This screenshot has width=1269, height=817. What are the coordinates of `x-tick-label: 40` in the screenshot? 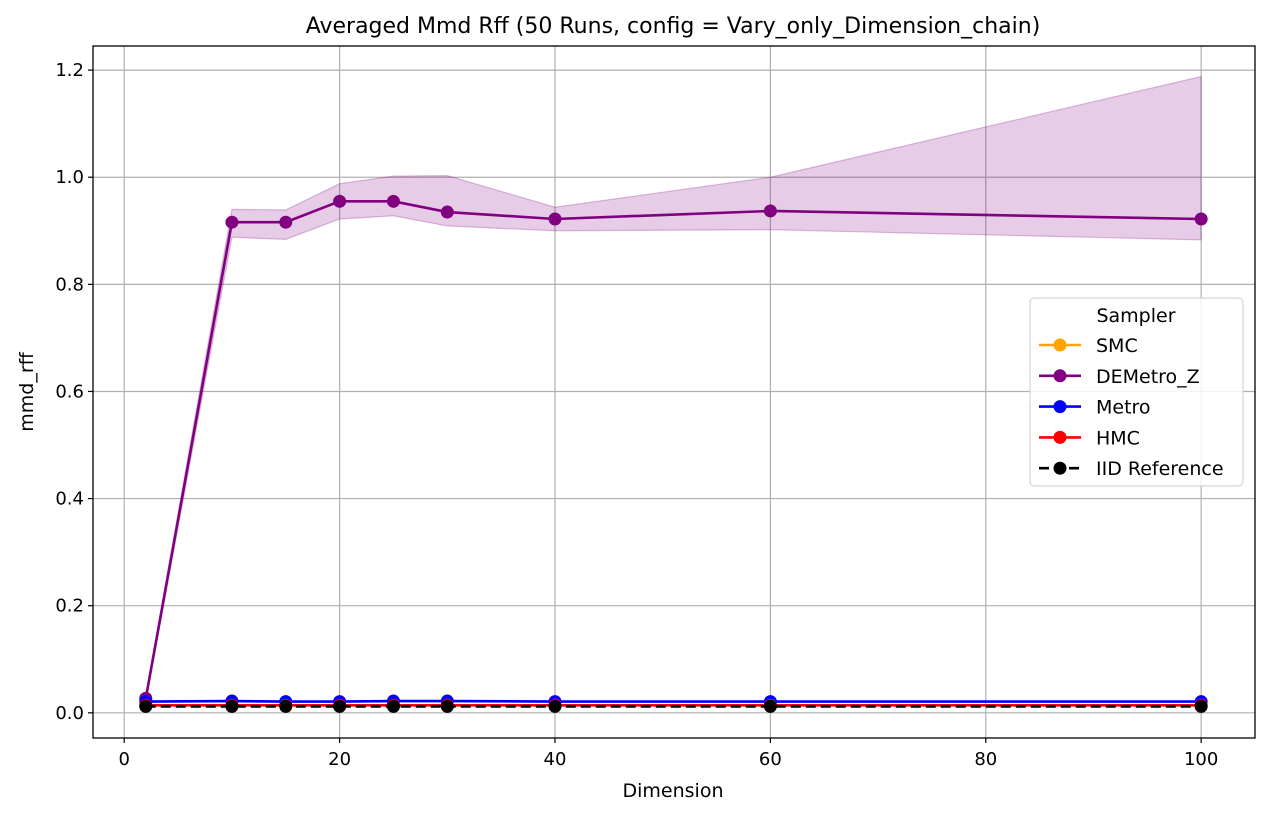 It's located at (555, 759).